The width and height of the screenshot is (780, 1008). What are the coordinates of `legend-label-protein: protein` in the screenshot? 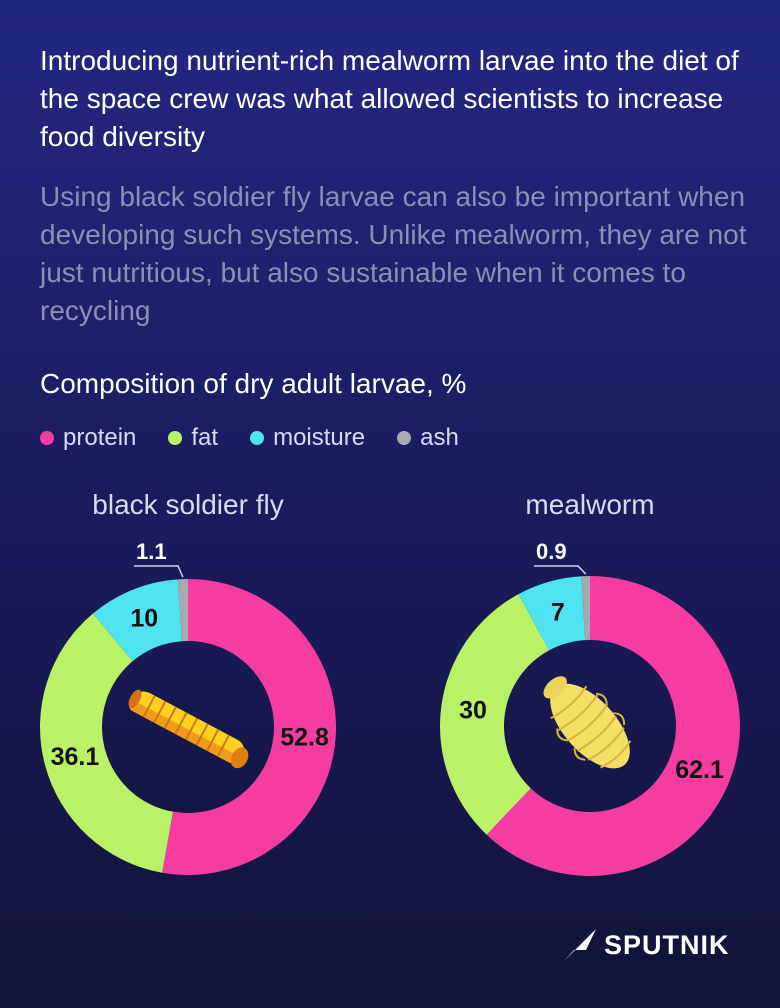 It's located at (100, 437).